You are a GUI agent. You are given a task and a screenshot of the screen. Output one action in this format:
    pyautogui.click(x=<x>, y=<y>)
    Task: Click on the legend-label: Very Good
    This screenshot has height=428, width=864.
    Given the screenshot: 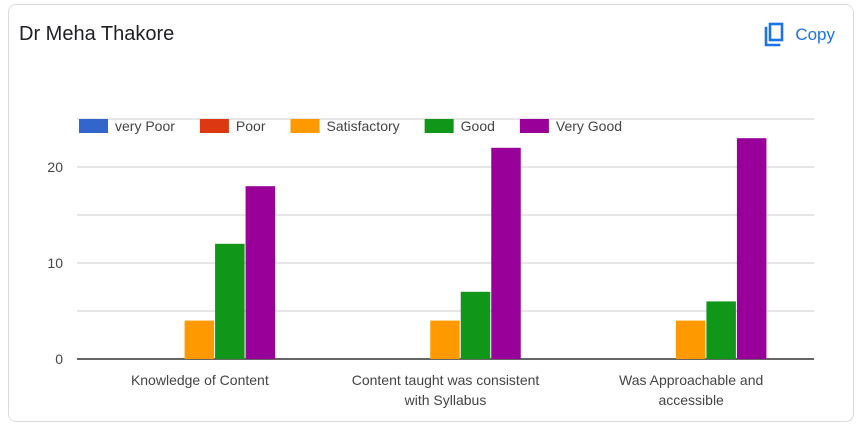 What is the action you would take?
    pyautogui.click(x=589, y=126)
    